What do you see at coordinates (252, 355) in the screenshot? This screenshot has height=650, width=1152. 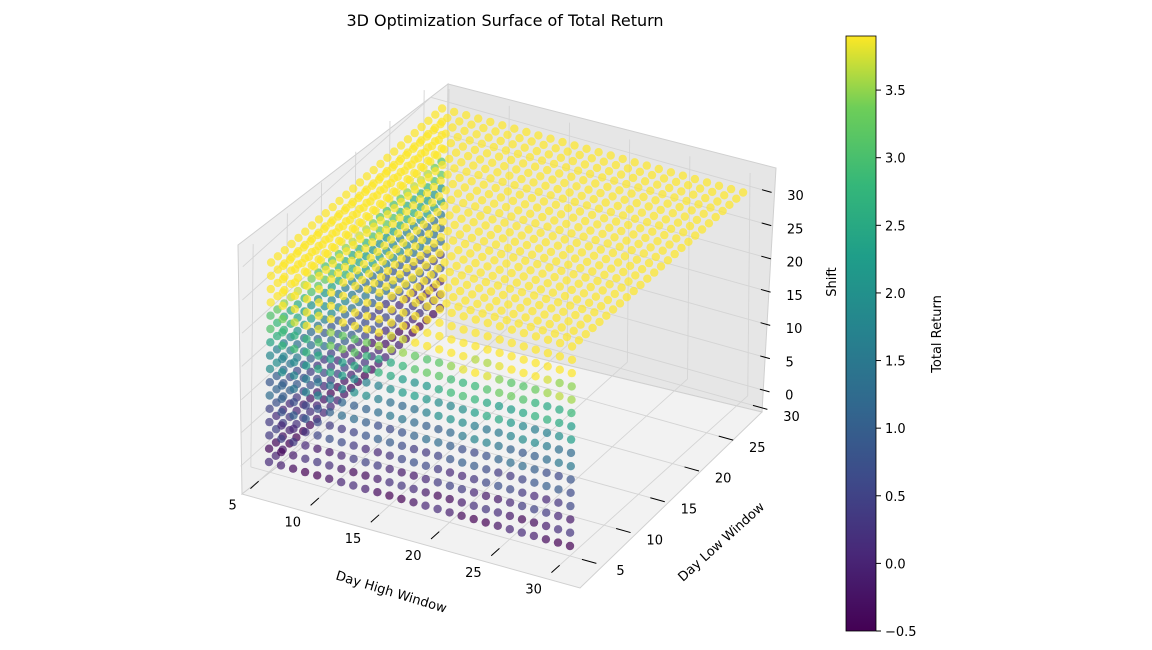 I see `gridline-y-wall` at bounding box center [252, 355].